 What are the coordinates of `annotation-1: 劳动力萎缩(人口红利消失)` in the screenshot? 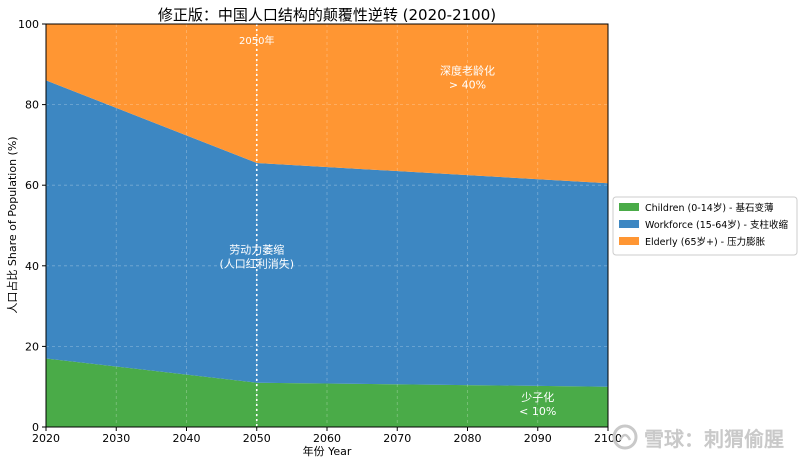 It's located at (256, 257).